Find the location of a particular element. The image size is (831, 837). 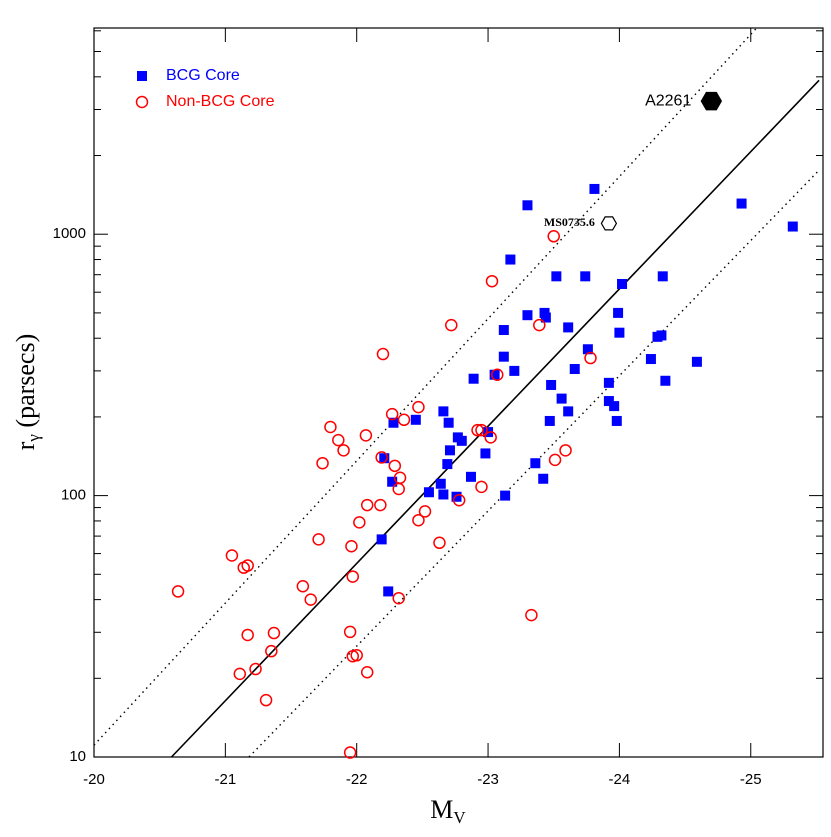

y-axis-label-main: r is located at coordinates (25, 445).